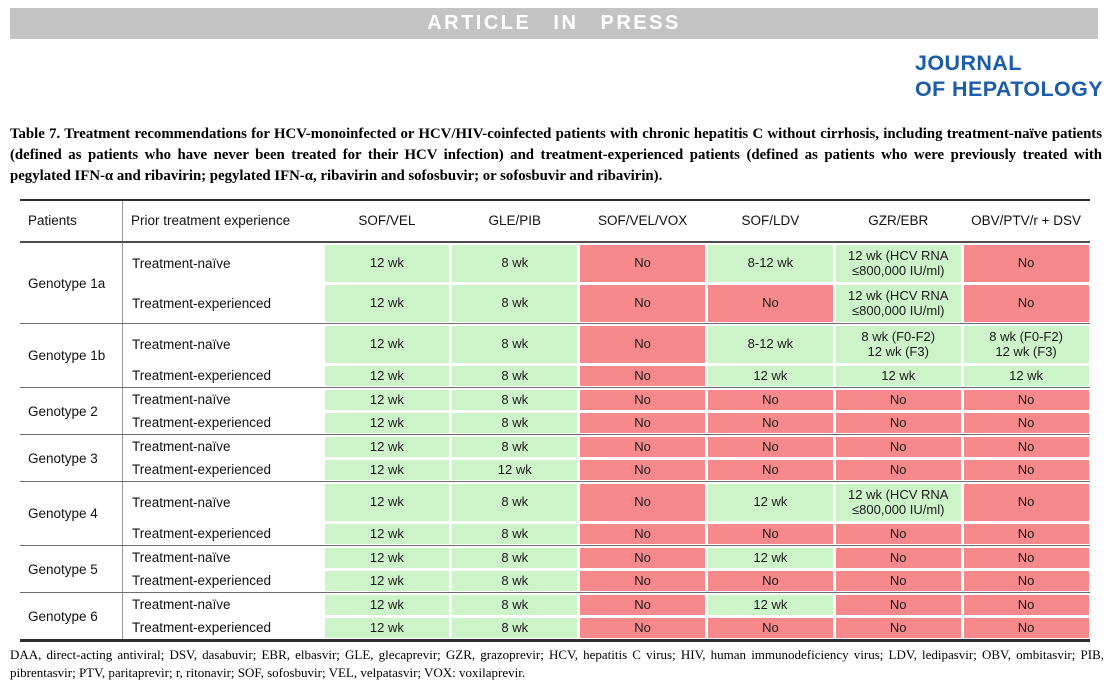  Describe the element at coordinates (770, 344) in the screenshot. I see `recommendation-cell: 8-12 wk` at that location.